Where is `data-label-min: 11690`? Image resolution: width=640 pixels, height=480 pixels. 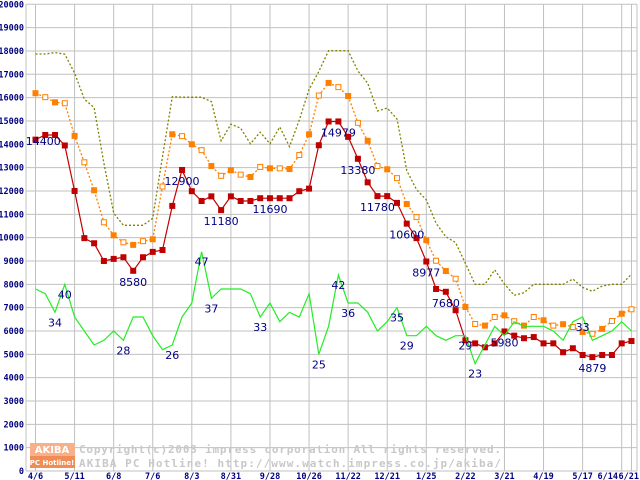 data-label-min: 11690 is located at coordinates (269, 209).